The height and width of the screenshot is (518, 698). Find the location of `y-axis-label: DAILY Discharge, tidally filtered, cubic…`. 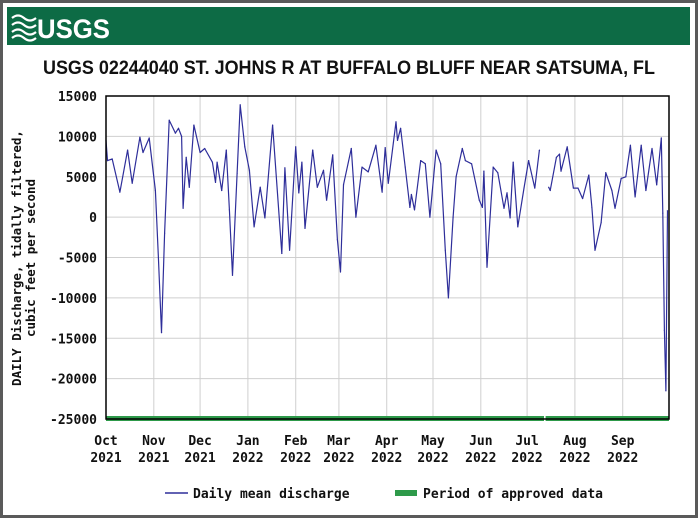

y-axis-label: DAILY Discharge, tidally filtered, cubic… is located at coordinates (23, 258).